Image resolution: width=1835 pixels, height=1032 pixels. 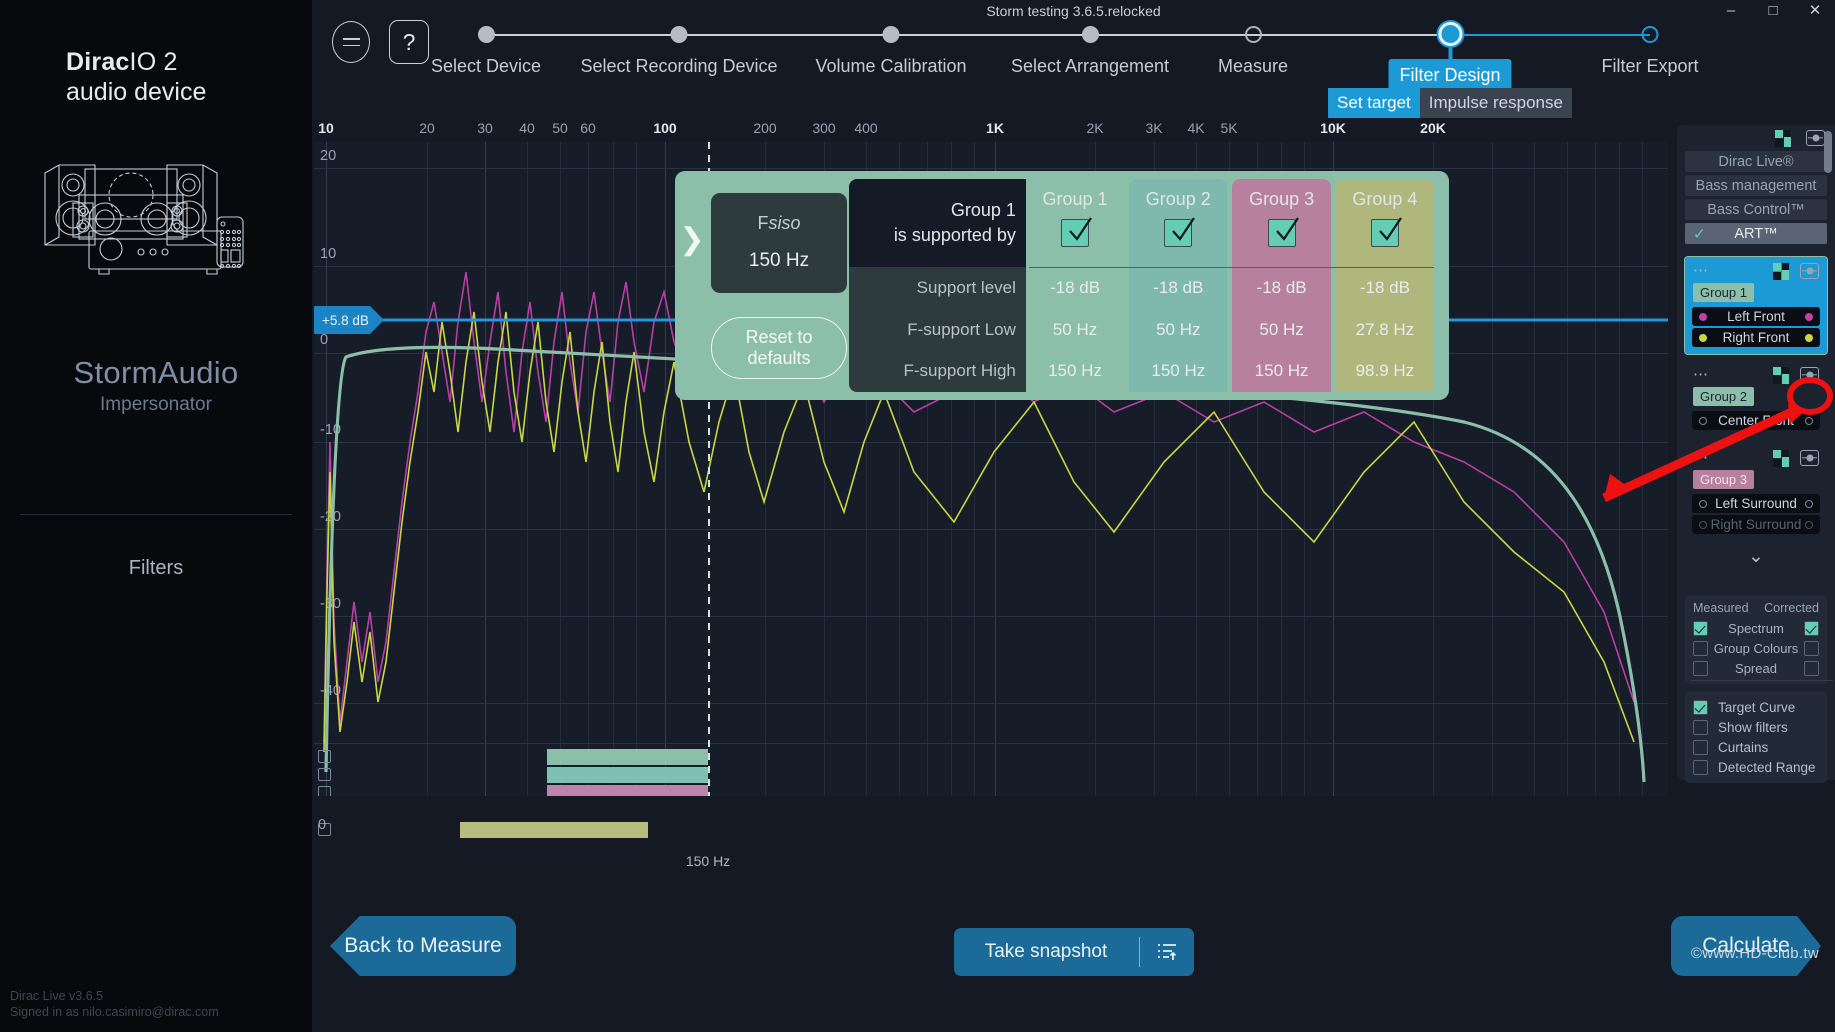 I want to click on list-icon, so click(x=1167, y=952).